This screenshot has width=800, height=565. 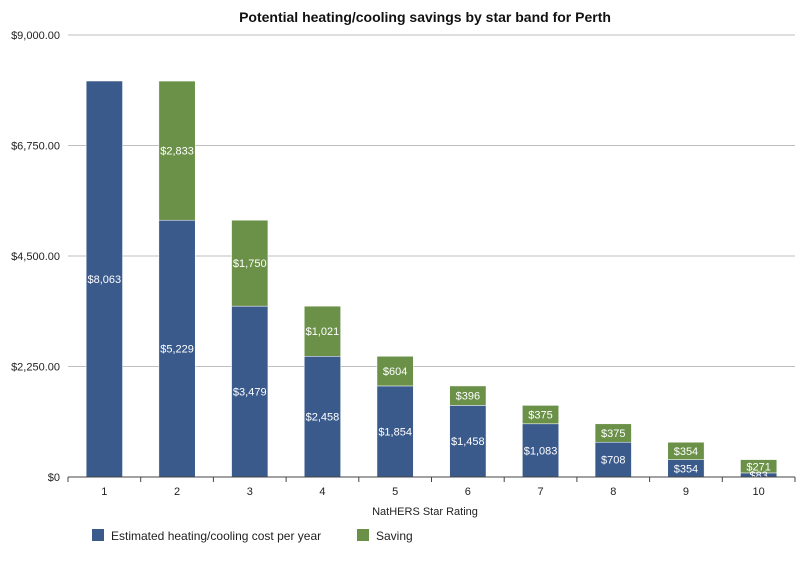 What do you see at coordinates (35, 147) in the screenshot?
I see `y-tick-label: $6,750.00` at bounding box center [35, 147].